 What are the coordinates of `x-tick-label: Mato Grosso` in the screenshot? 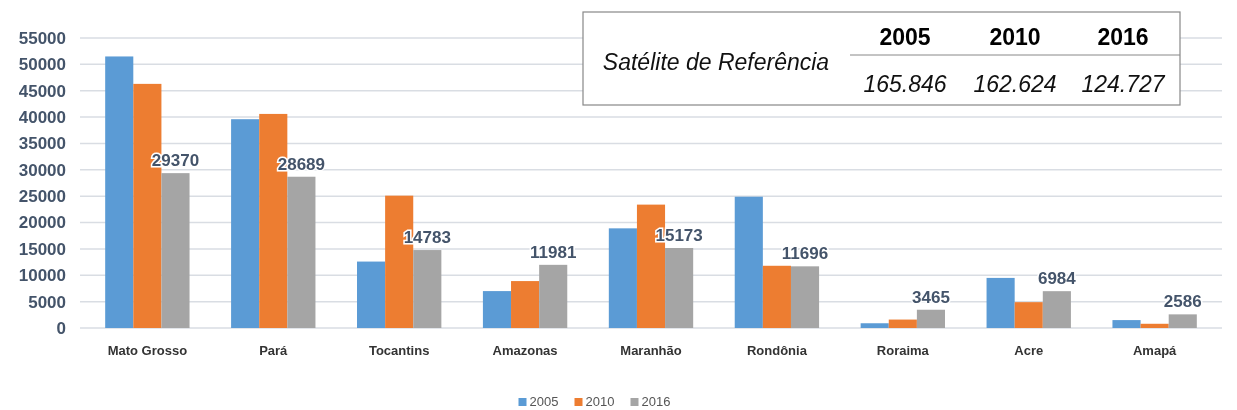 It's located at (147, 350).